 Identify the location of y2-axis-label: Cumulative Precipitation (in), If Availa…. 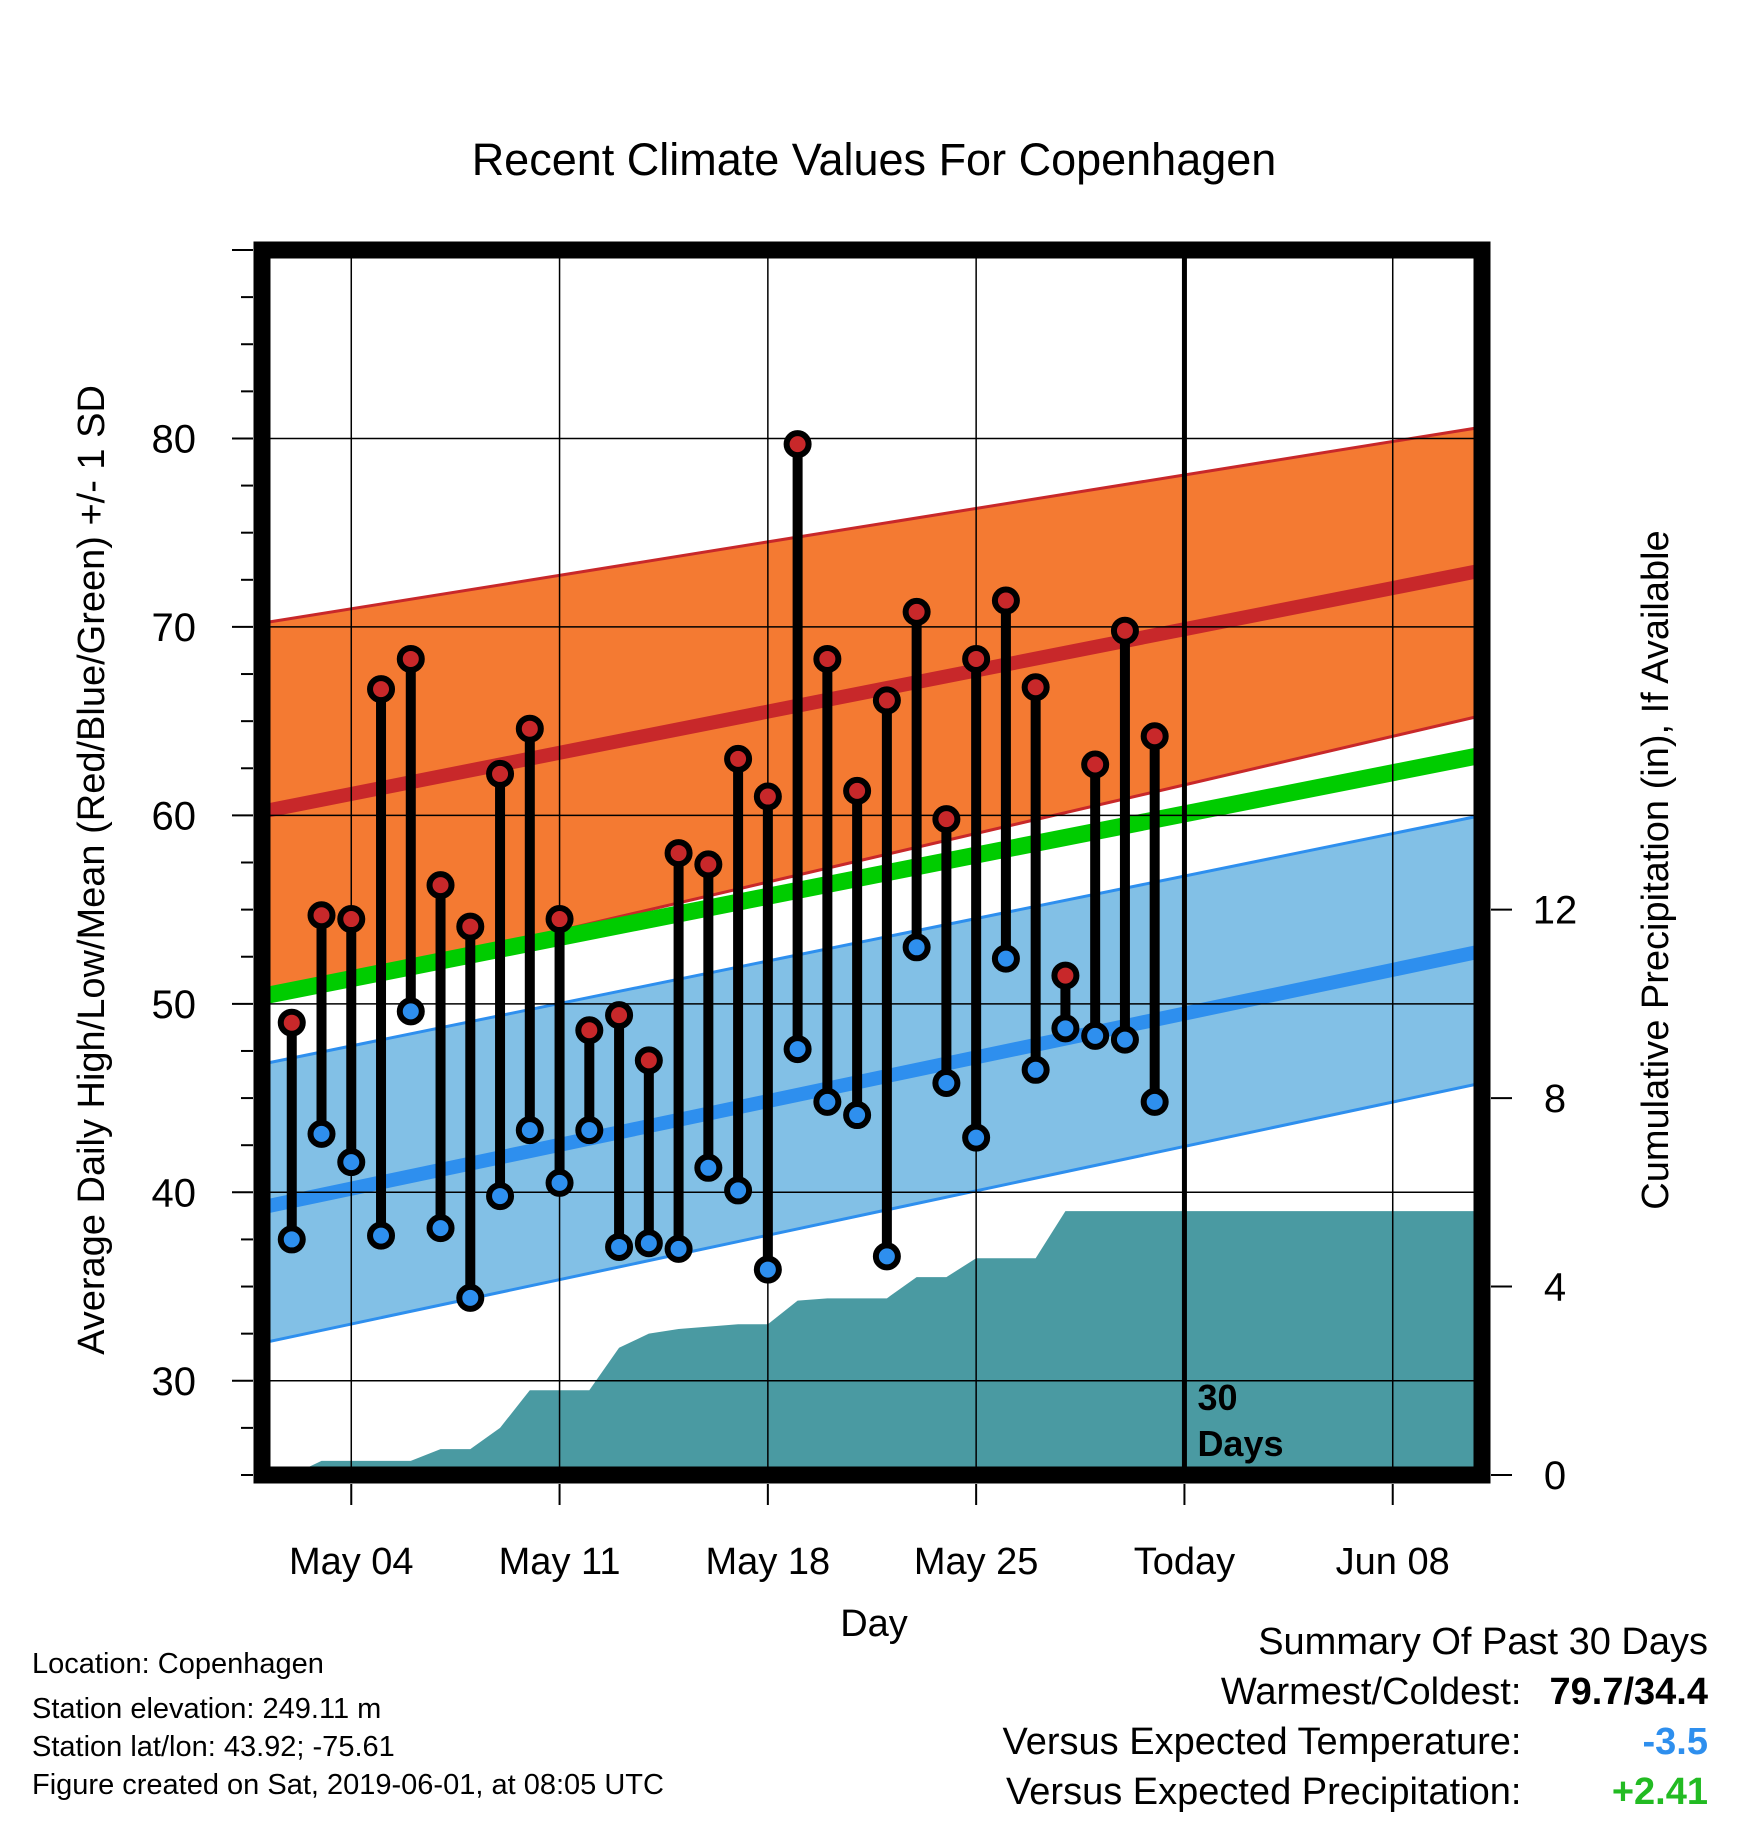
(1656, 869).